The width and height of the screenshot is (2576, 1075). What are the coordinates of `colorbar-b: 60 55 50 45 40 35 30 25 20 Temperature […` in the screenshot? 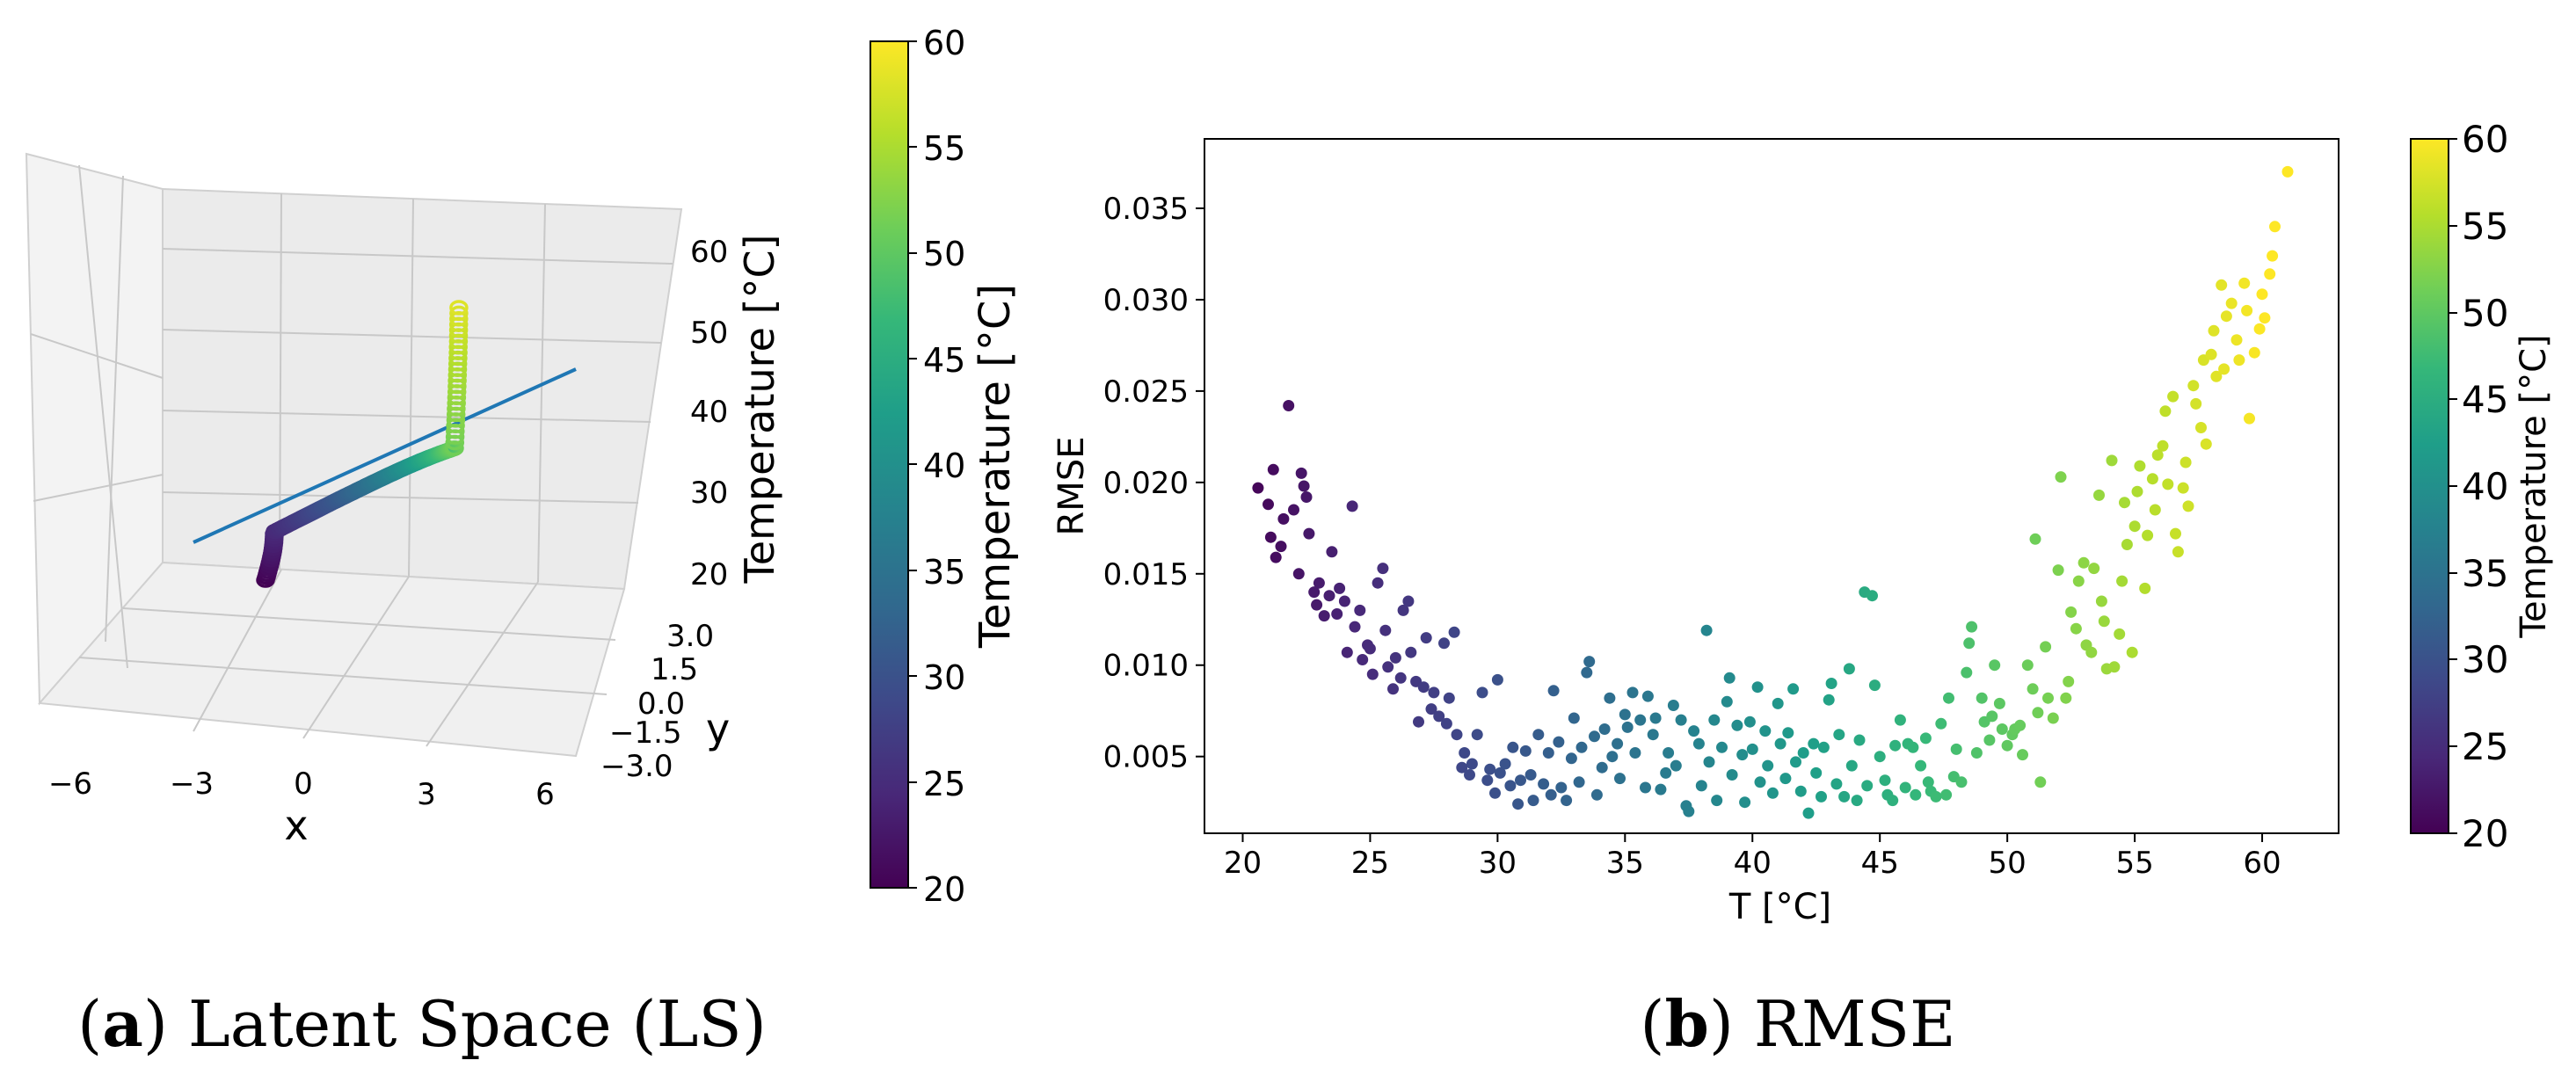 It's located at (2482, 487).